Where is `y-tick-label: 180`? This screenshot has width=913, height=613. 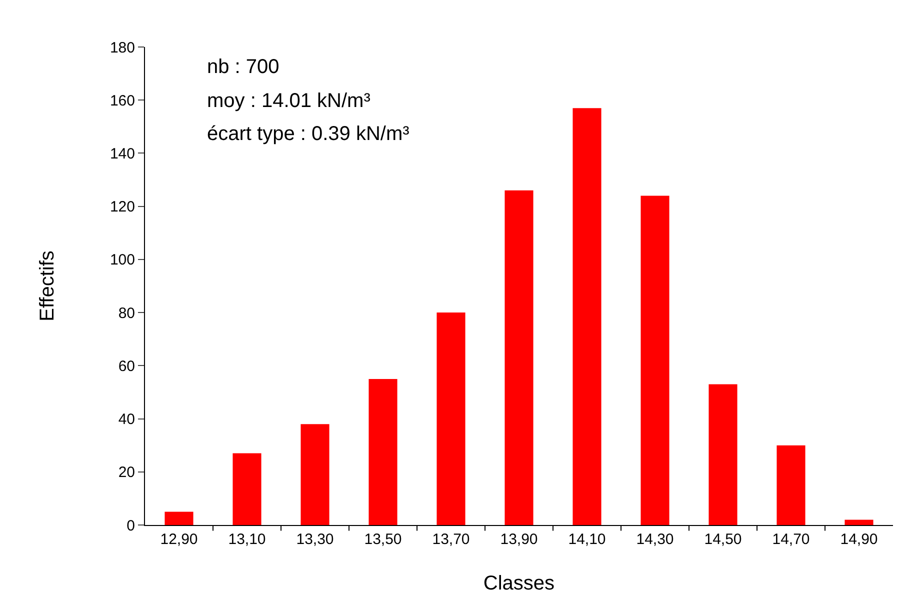 y-tick-label: 180 is located at coordinates (122, 47).